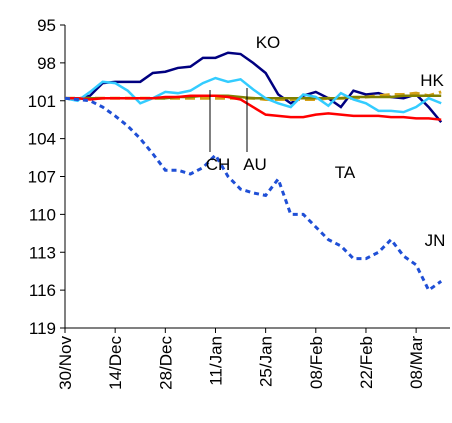  I want to click on y-tick-label: 116, so click(42, 290).